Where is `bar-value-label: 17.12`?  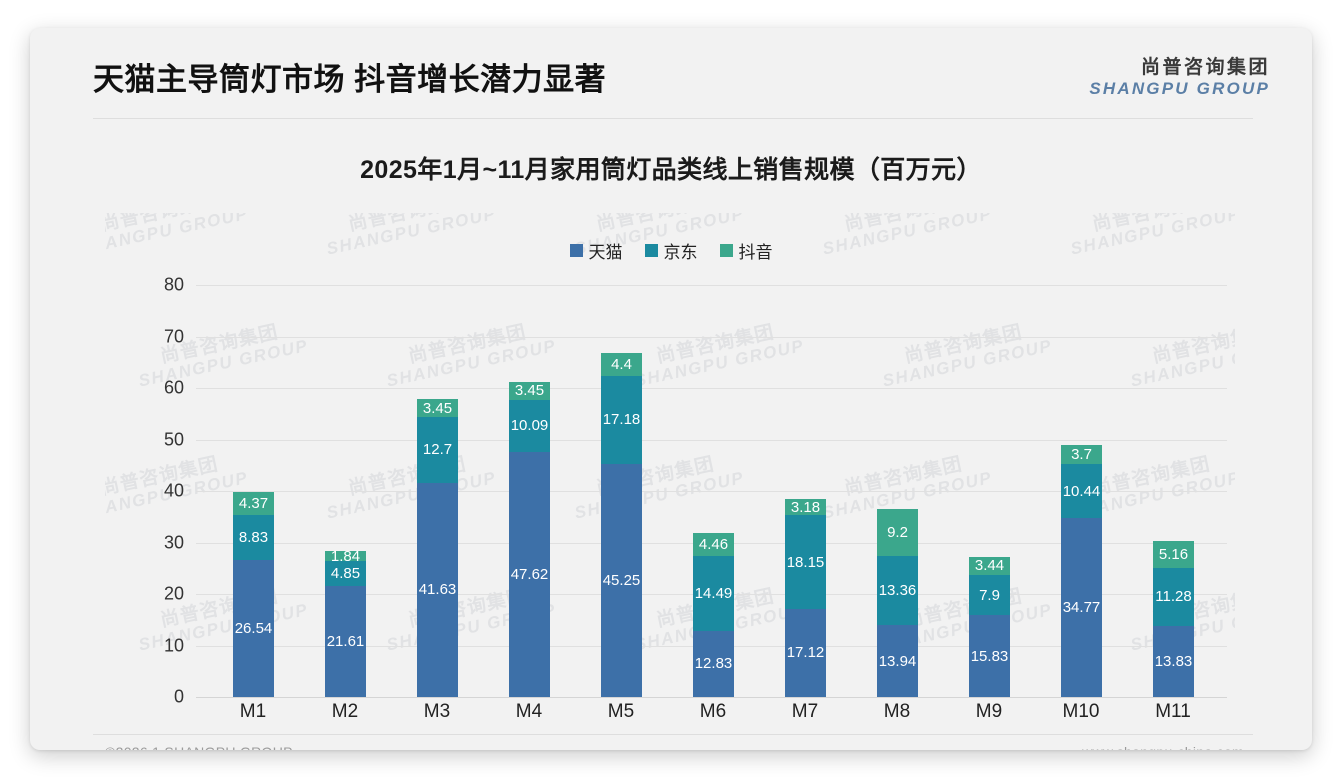 bar-value-label: 17.12 is located at coordinates (805, 653).